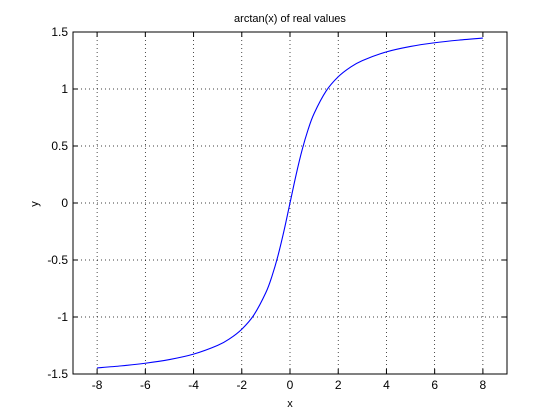 The width and height of the screenshot is (560, 420). What do you see at coordinates (59, 146) in the screenshot?
I see `y-tick-label: 0.5` at bounding box center [59, 146].